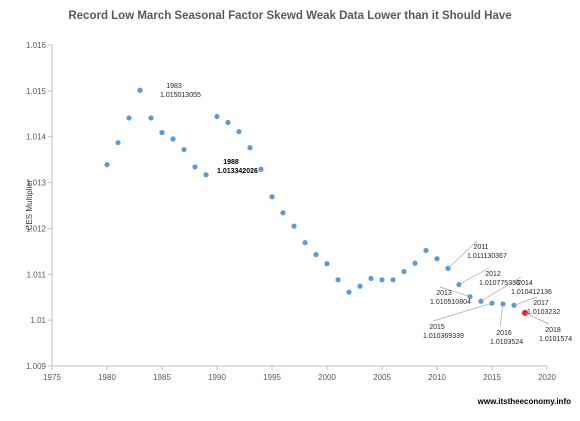 Image resolution: width=580 pixels, height=421 pixels. Describe the element at coordinates (174, 86) in the screenshot. I see `annotation-year: 1983` at that location.